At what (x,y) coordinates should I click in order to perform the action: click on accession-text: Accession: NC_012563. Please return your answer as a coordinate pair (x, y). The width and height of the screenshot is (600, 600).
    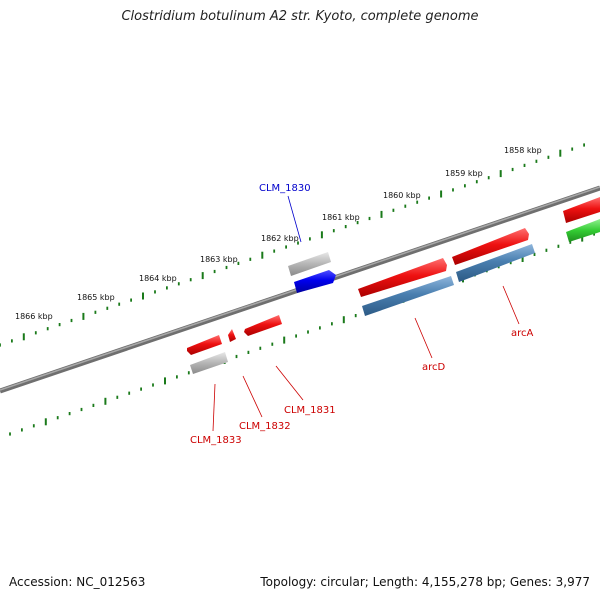
    Looking at the image, I should click on (77, 582).